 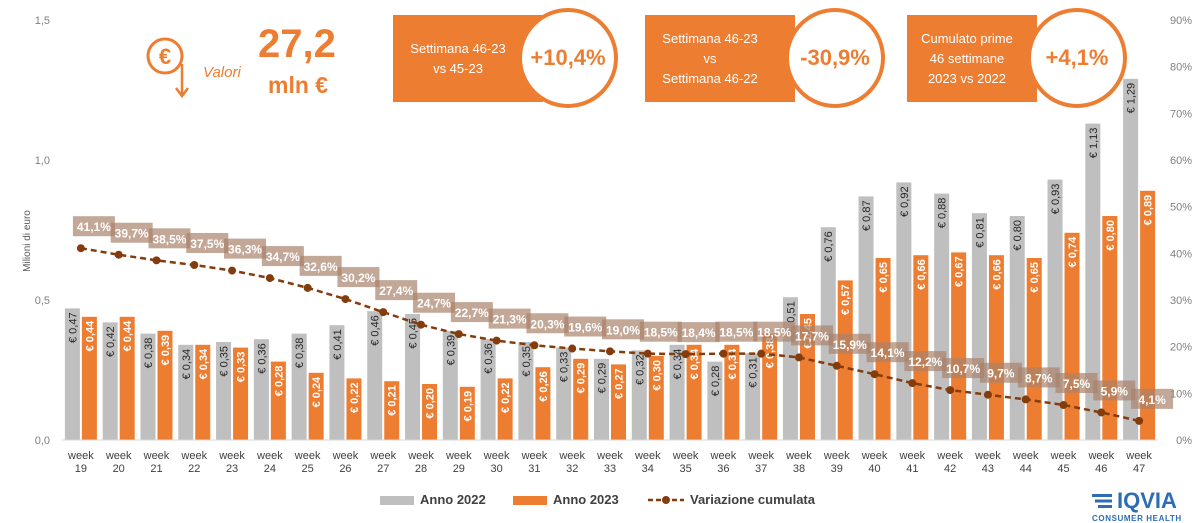 What do you see at coordinates (421, 469) in the screenshot?
I see `x-tick-label: 28` at bounding box center [421, 469].